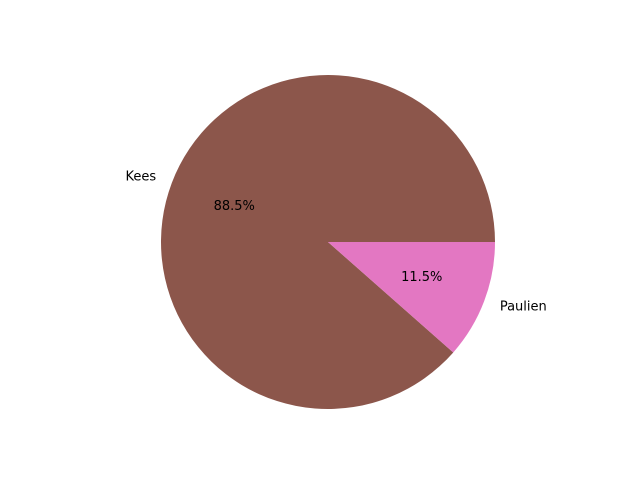 The height and width of the screenshot is (480, 640). I want to click on percent-label-kees: 88.5%, so click(234, 206).